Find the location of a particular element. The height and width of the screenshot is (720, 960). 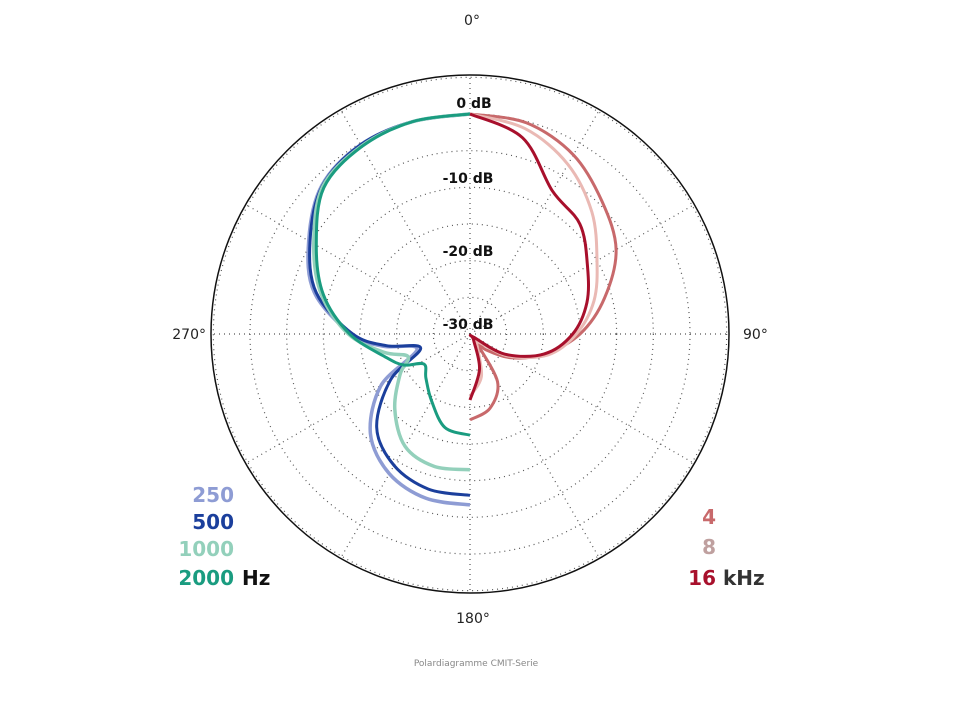

grid-ring is located at coordinates (470, 334).